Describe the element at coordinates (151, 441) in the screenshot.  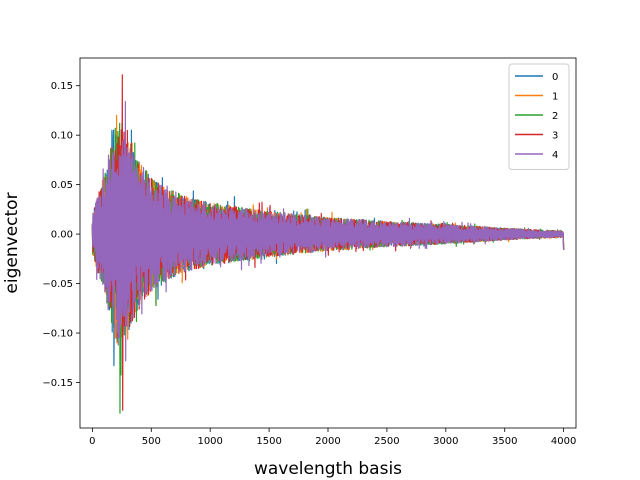
I see `x-tick-label: 500` at that location.